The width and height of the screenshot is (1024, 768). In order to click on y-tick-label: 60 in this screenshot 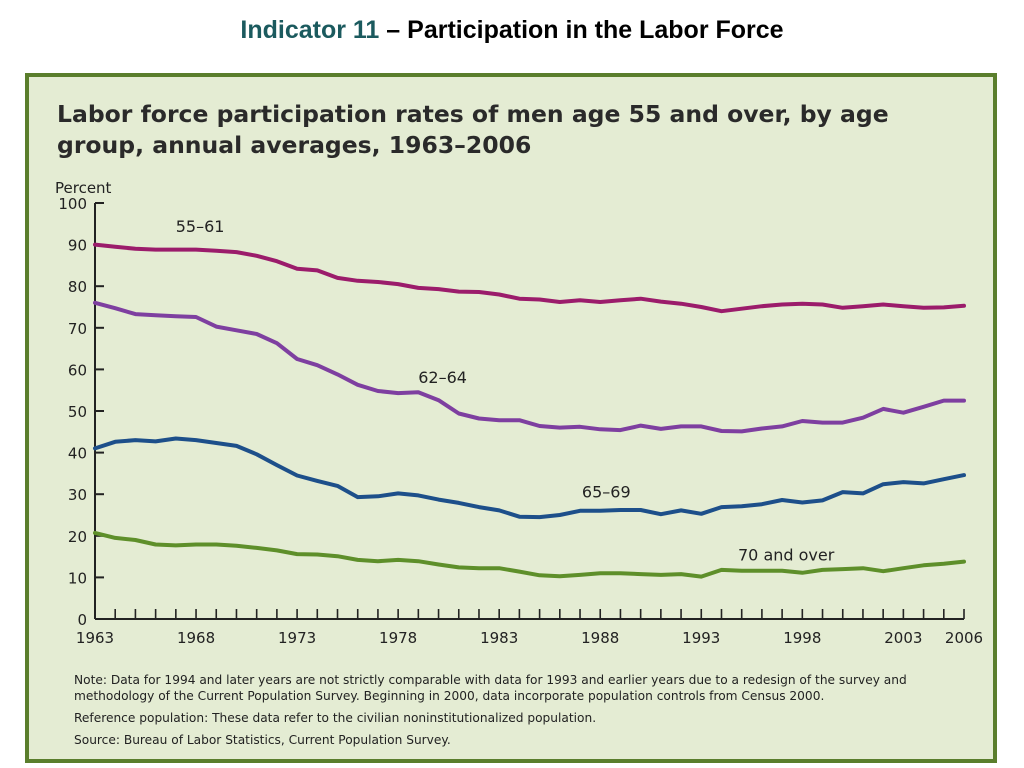, I will do `click(77, 370)`.